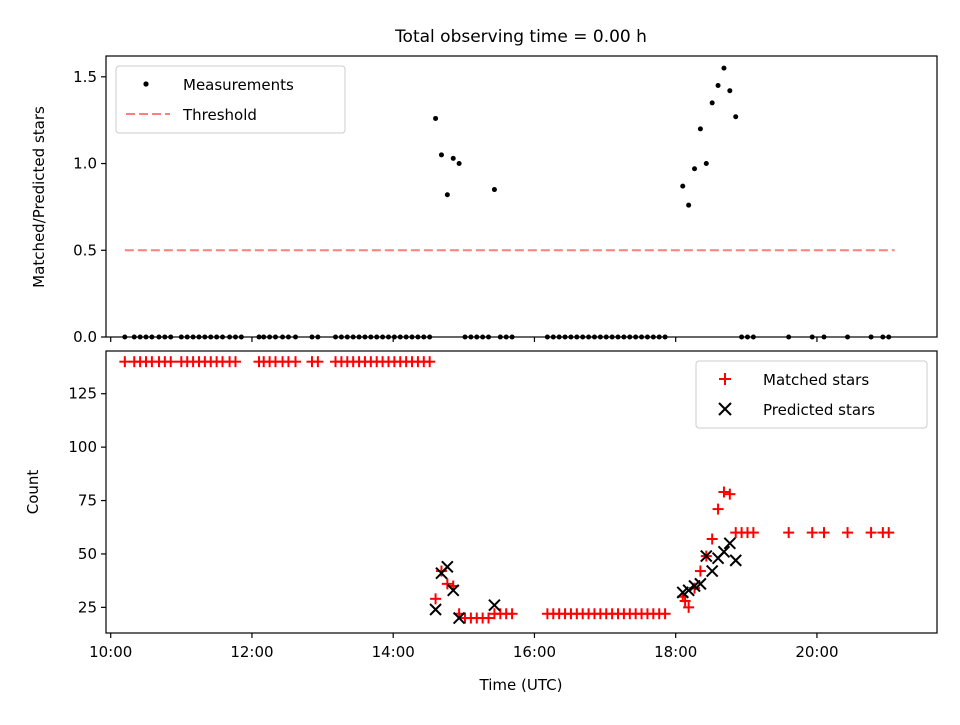 This screenshot has height=725, width=960. I want to click on top-x-ticks, so click(464, 339).